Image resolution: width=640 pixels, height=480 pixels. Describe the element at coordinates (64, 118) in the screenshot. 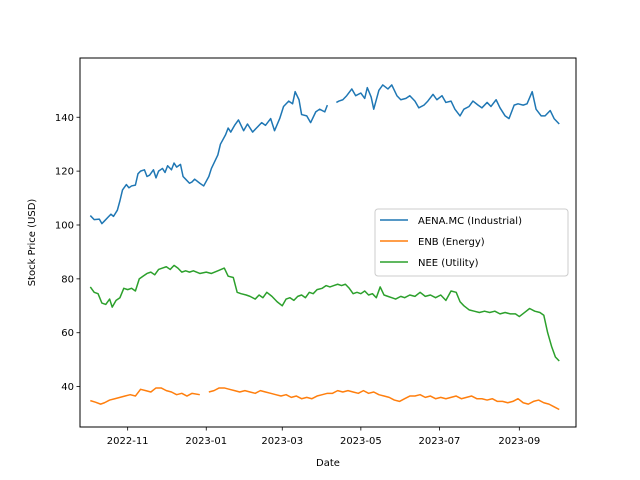

I see `y-tick-label: 140` at that location.